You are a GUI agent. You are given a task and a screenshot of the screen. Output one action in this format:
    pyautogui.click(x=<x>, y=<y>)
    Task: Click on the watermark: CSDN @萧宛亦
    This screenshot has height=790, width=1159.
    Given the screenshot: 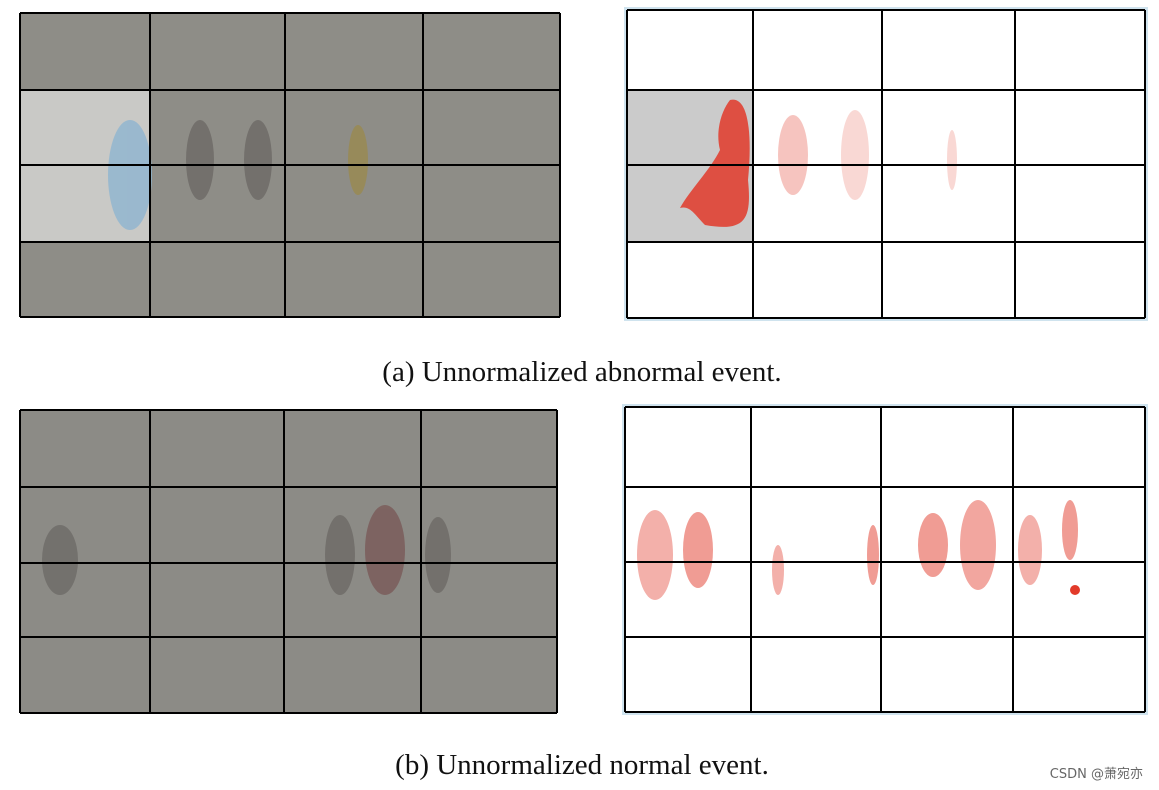 What is the action you would take?
    pyautogui.click(x=1096, y=774)
    